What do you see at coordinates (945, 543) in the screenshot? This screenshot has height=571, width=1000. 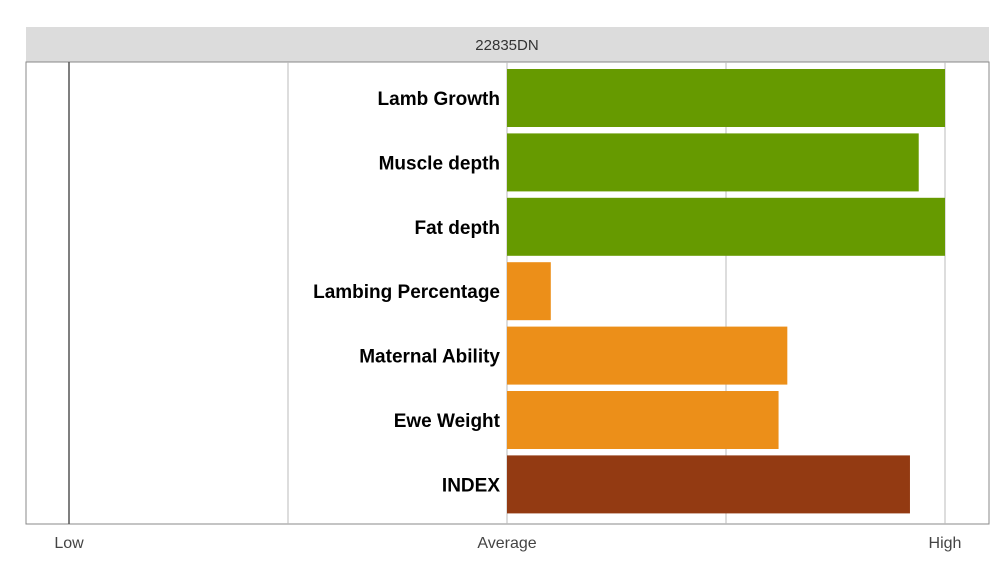 I see `x-tick-label: High` at bounding box center [945, 543].